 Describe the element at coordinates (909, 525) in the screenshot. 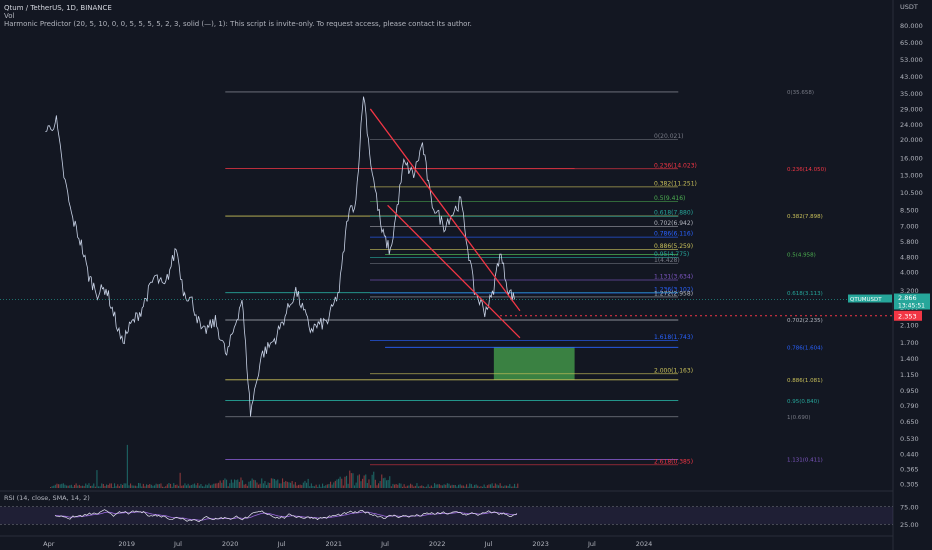

I see `rsi-tick: 25.00` at that location.